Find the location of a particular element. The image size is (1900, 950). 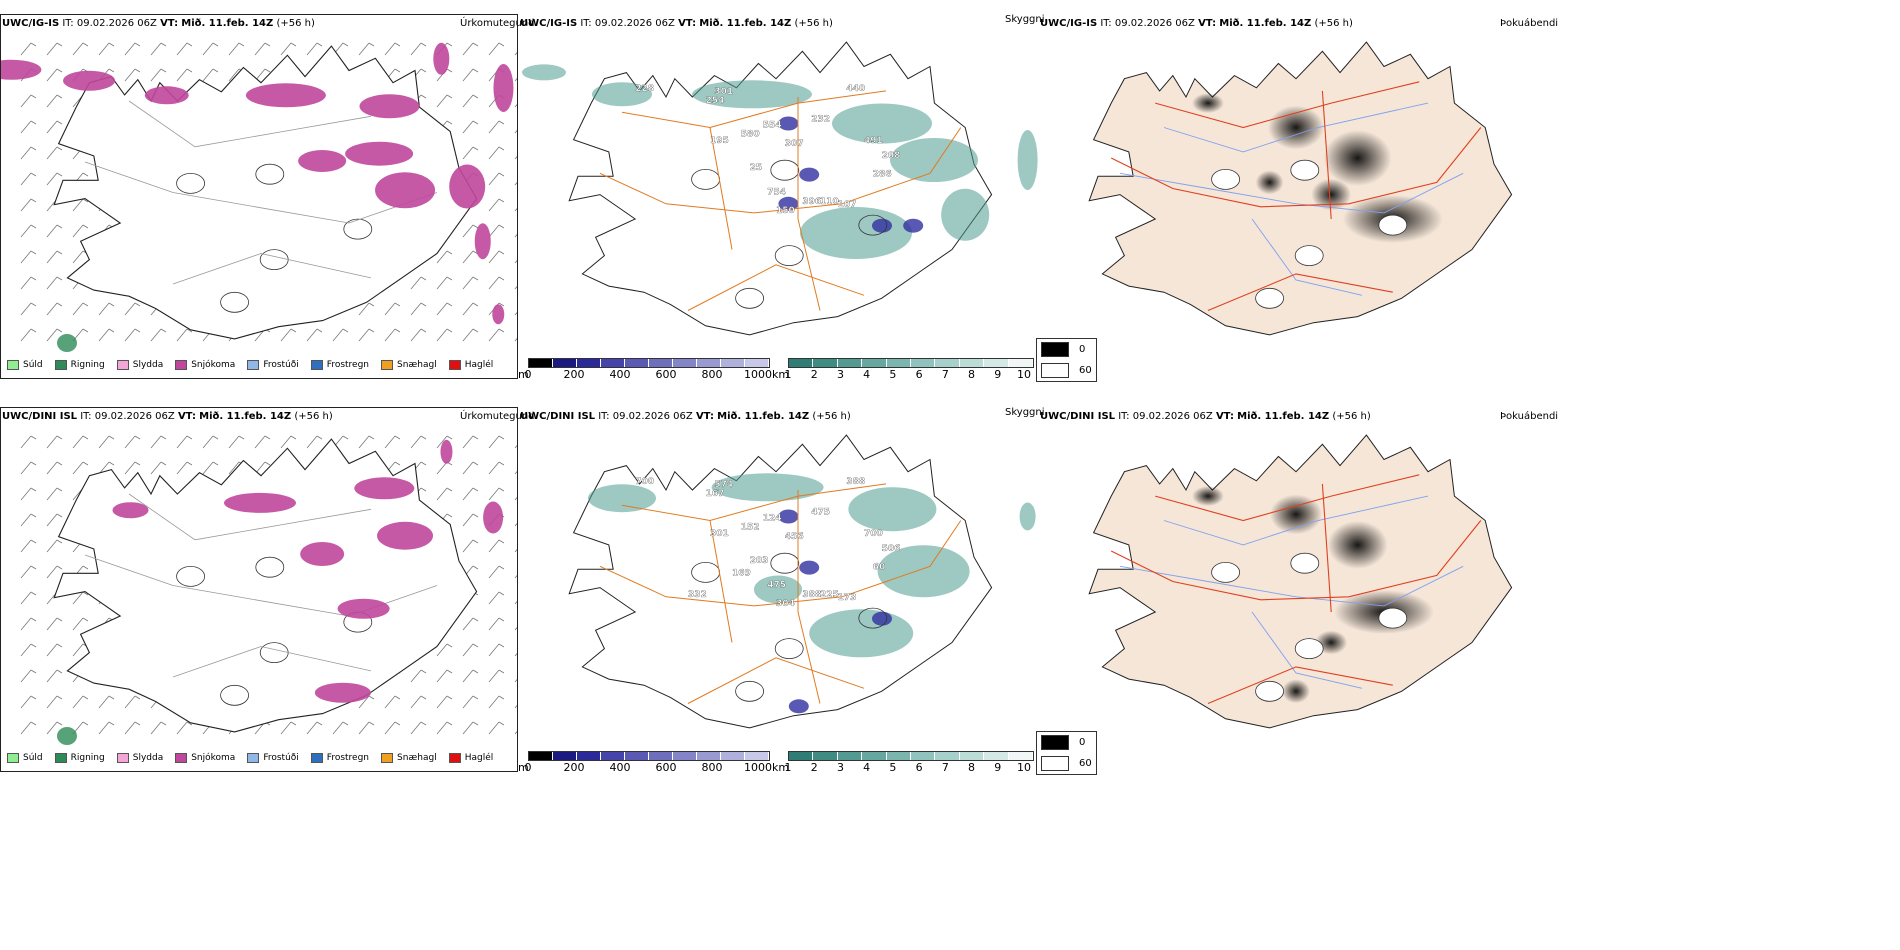

fog-panel-bottom is located at coordinates (1298, 589).